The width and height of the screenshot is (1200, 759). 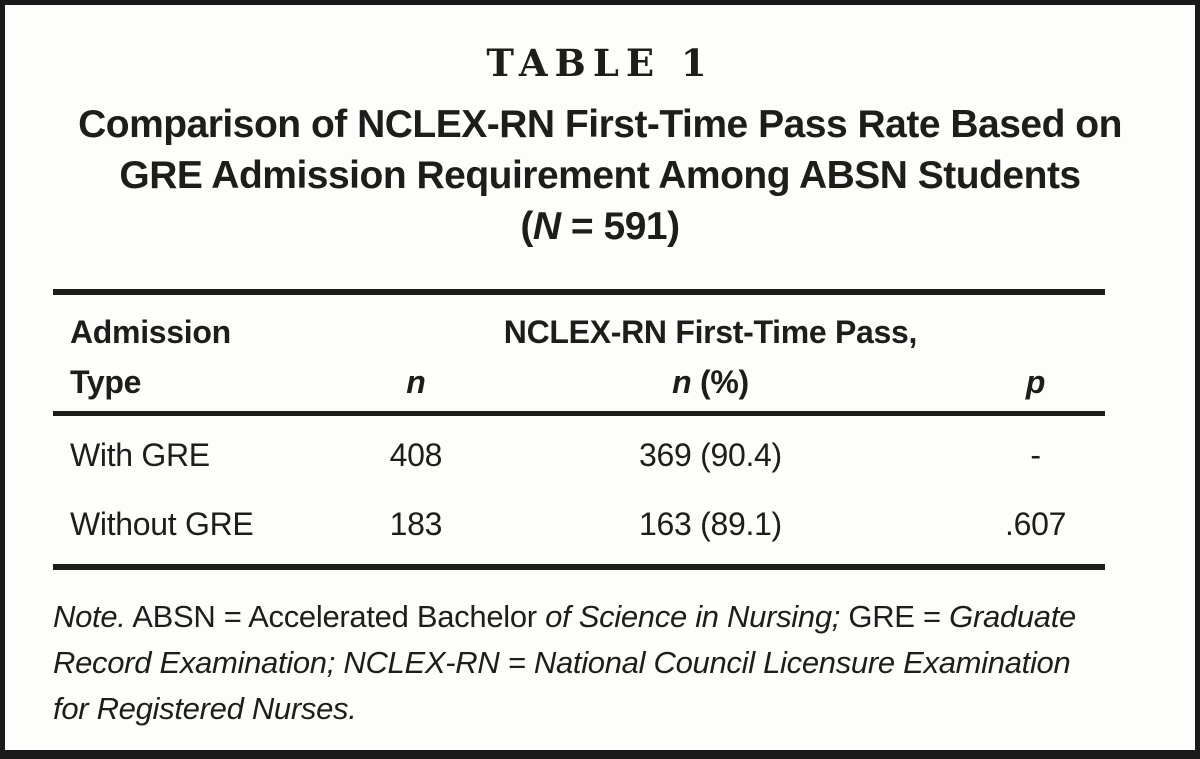 I want to click on row-pass-value: 369 (90.4), so click(x=710, y=455).